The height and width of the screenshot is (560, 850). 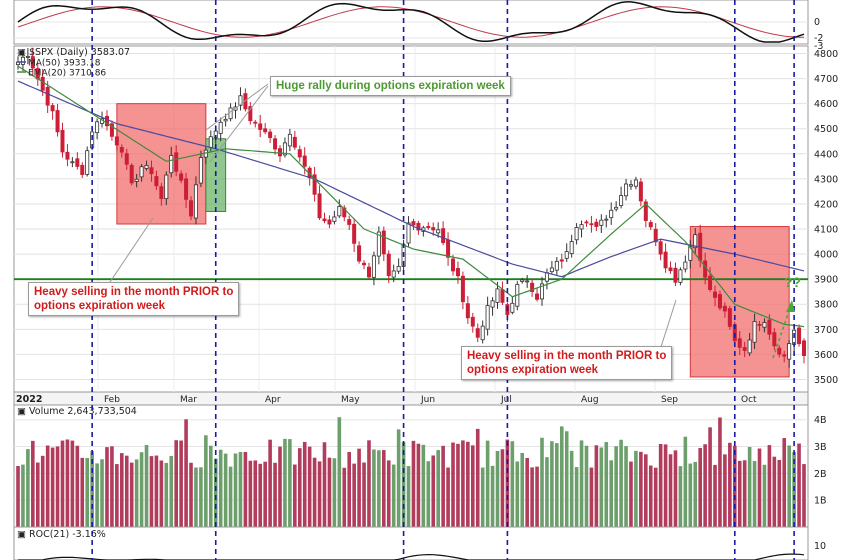 I want to click on price-tick-label: 3900, so click(x=826, y=280).